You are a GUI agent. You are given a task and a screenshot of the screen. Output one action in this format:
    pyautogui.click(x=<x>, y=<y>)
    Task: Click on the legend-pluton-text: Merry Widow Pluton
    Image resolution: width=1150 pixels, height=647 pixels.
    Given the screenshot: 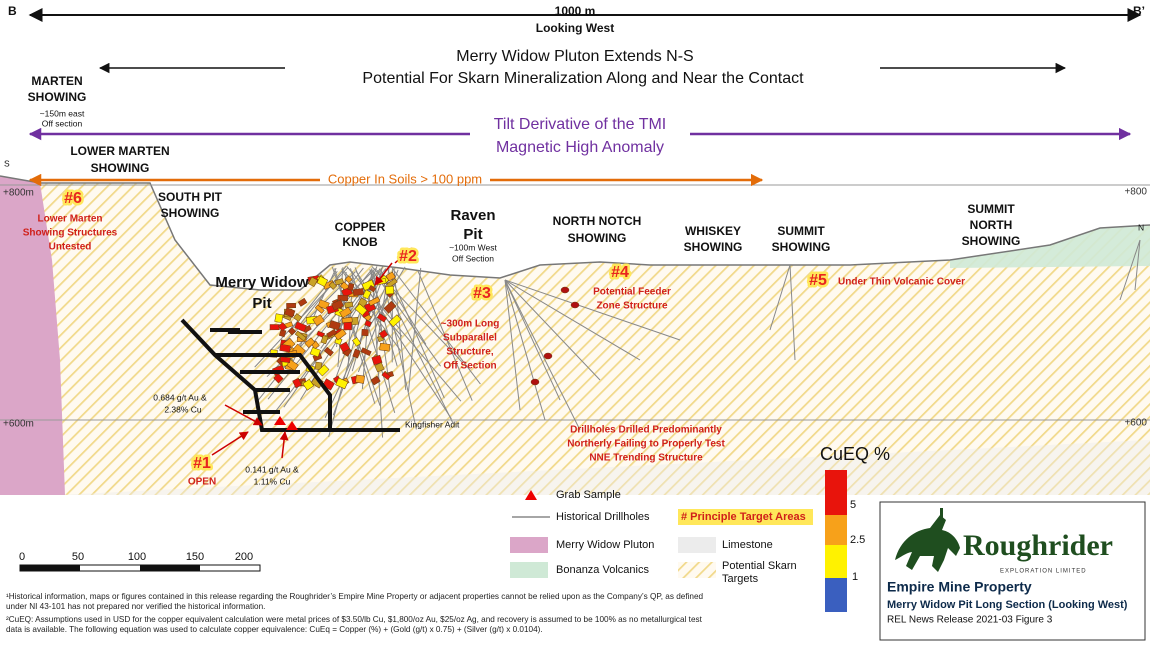 What is the action you would take?
    pyautogui.click(x=605, y=545)
    